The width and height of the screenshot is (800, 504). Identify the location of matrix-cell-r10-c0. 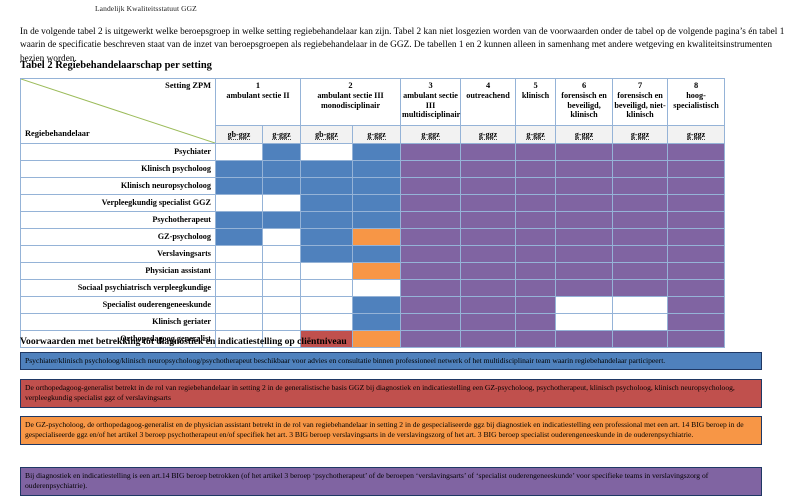
(239, 322).